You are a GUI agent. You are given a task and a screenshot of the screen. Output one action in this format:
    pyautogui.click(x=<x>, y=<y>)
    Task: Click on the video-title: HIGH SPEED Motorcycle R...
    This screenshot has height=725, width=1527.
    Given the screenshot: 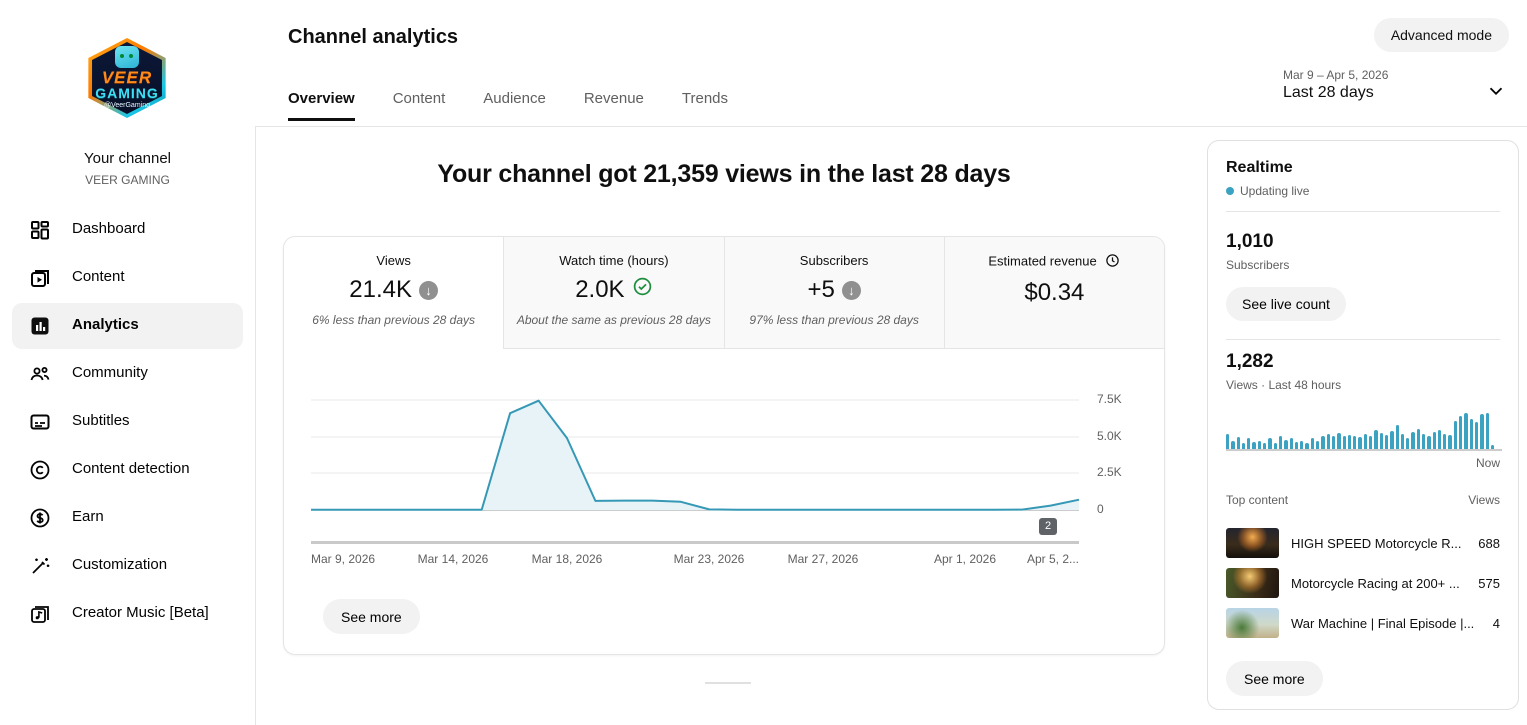 What is the action you would take?
    pyautogui.click(x=1376, y=543)
    